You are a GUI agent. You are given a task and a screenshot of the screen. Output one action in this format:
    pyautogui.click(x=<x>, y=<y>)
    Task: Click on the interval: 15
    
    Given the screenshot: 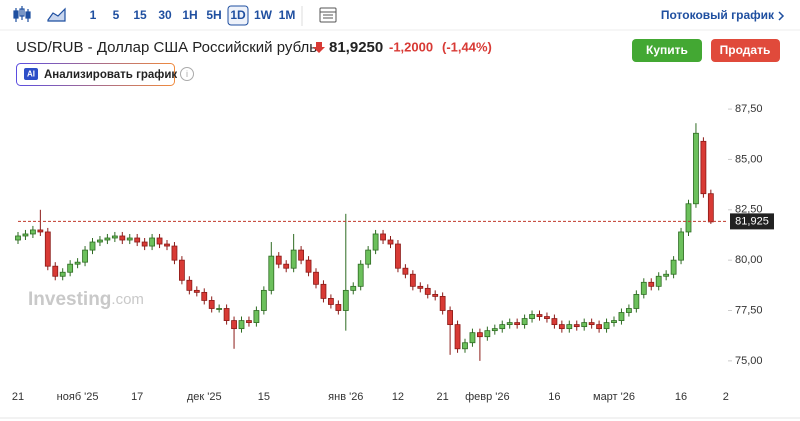 What is the action you would take?
    pyautogui.click(x=140, y=15)
    